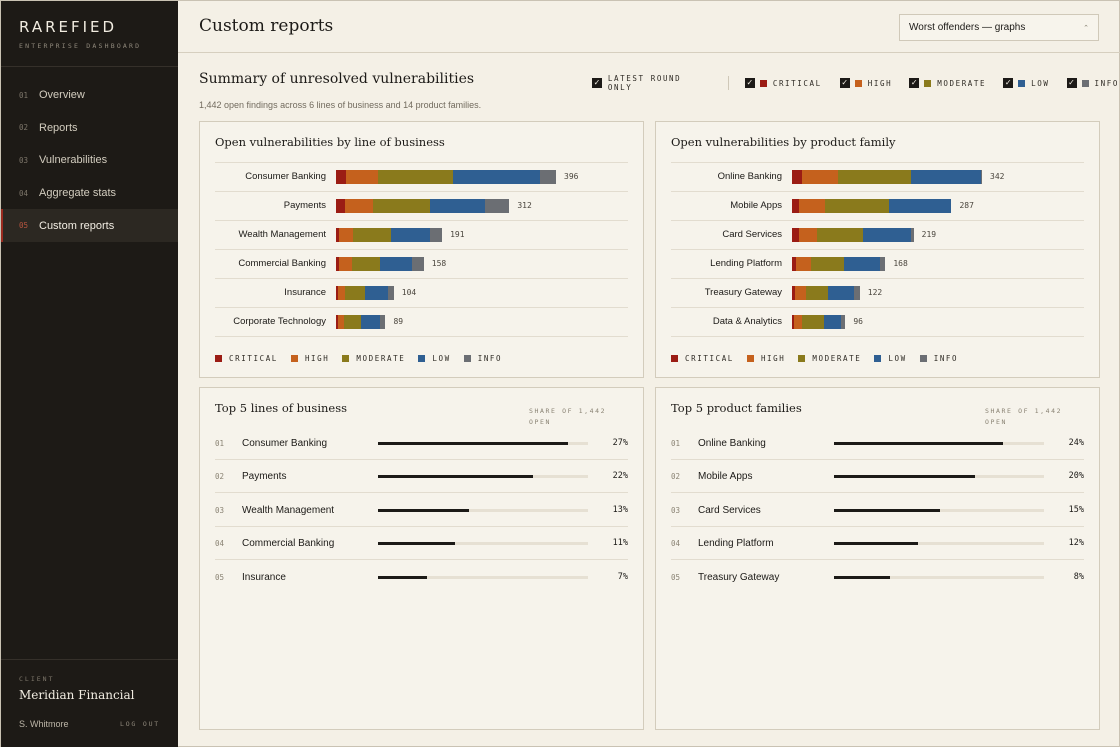 The height and width of the screenshot is (747, 1120). What do you see at coordinates (220, 510) in the screenshot?
I see `rank-number: 03` at bounding box center [220, 510].